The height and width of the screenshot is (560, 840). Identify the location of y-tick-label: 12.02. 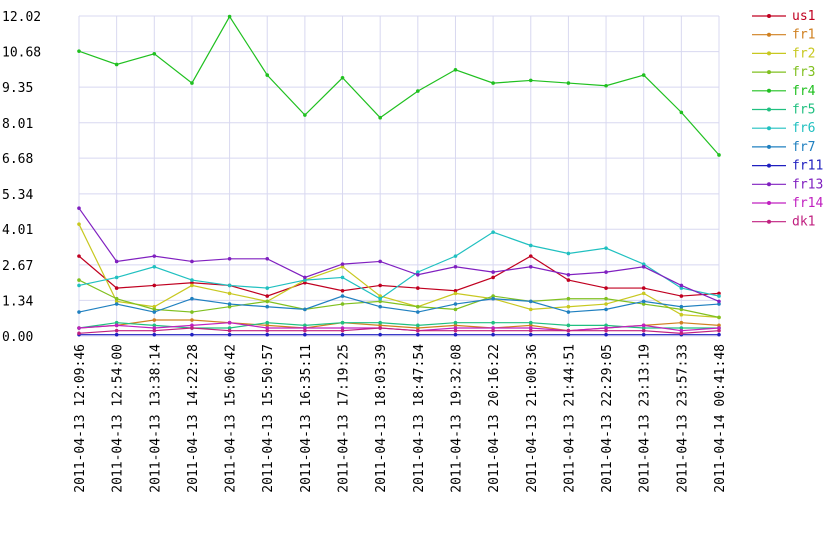
(21, 17).